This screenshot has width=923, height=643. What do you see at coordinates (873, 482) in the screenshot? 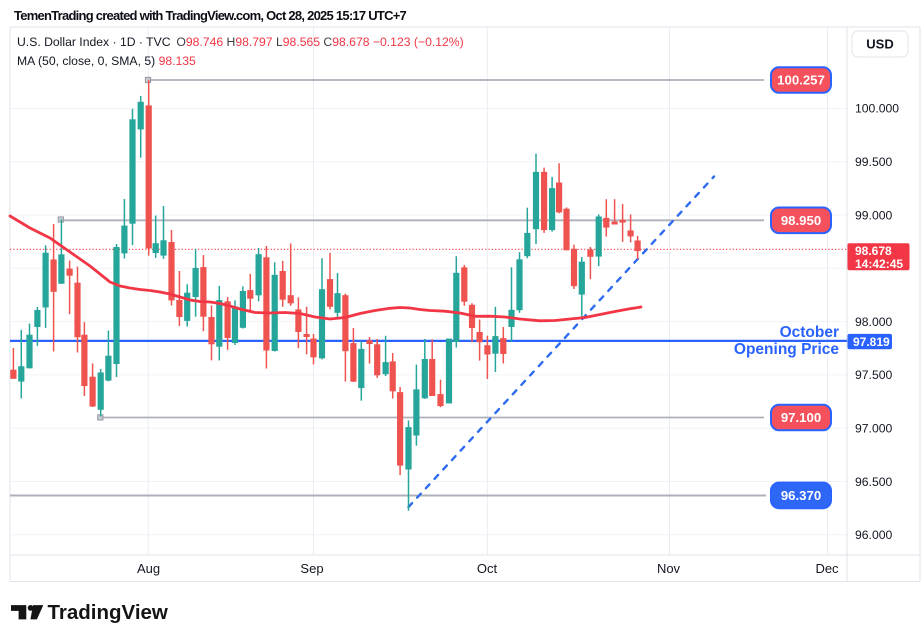
I see `svg-text: 96.500` at bounding box center [873, 482].